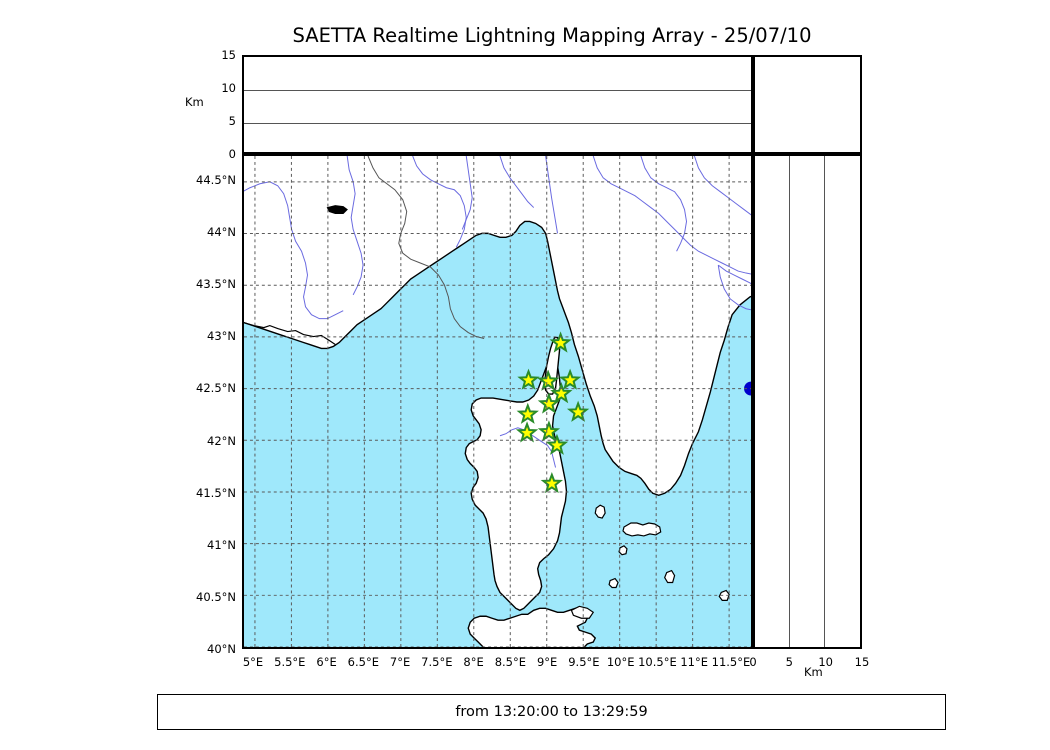 The image size is (1050, 750). I want to click on source-marker-layer, so click(747, 388).